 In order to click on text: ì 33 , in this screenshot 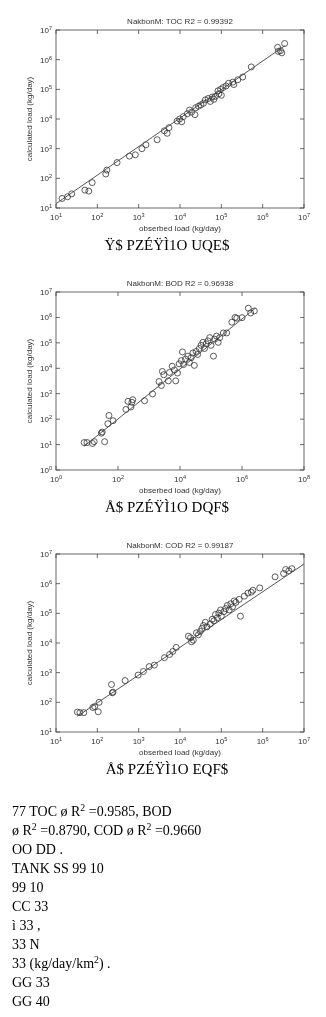, I will do `click(26, 925)`.